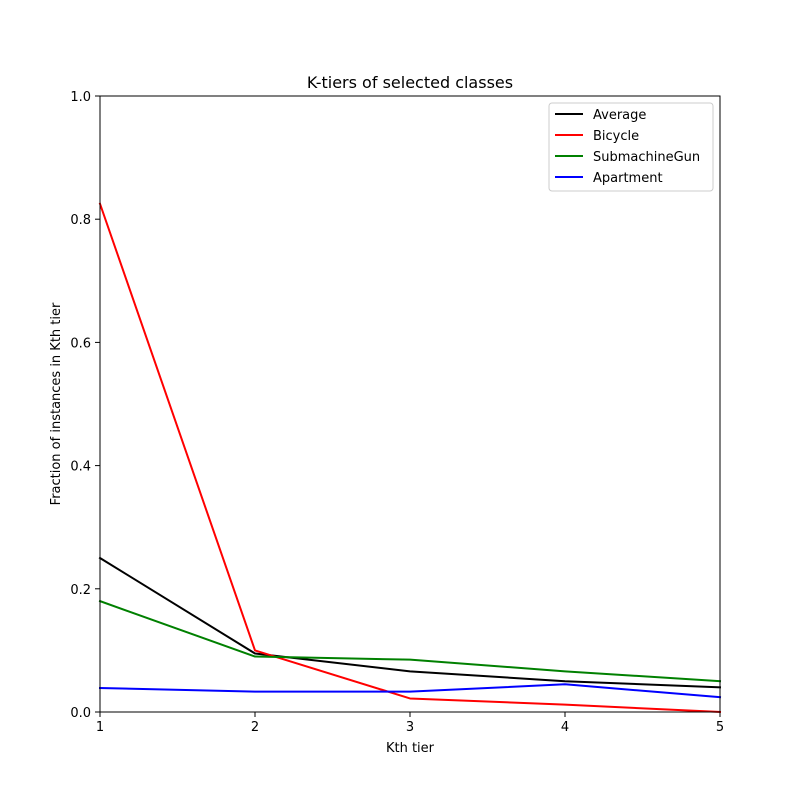  What do you see at coordinates (410, 748) in the screenshot?
I see `x-axis-label: Kth tier` at bounding box center [410, 748].